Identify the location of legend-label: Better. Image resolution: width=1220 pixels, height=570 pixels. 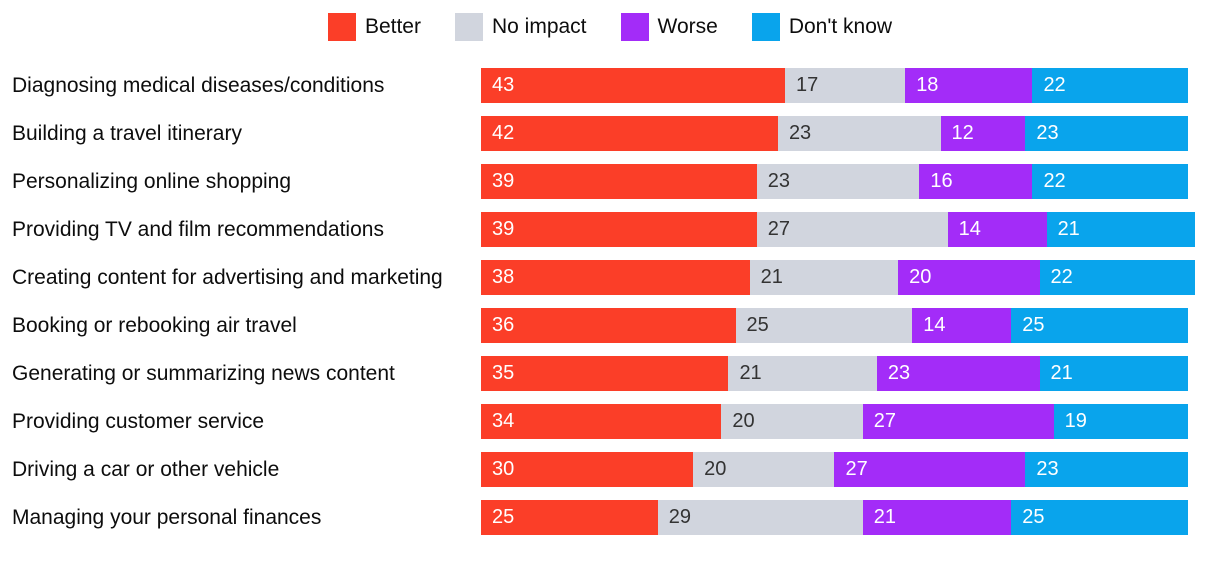
(392, 26).